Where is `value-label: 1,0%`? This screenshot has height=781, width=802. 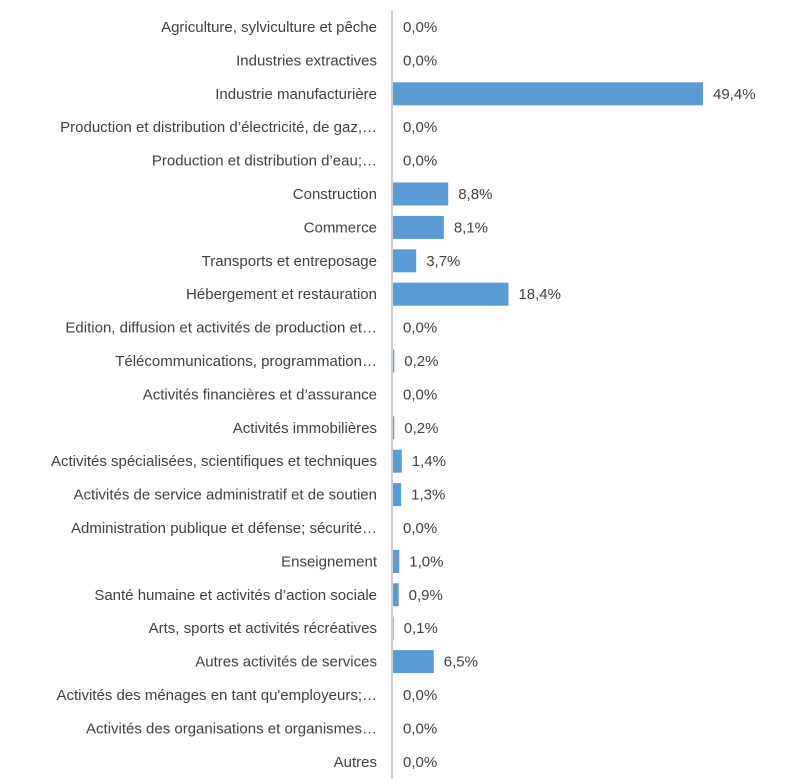
value-label: 1,0% is located at coordinates (426, 561).